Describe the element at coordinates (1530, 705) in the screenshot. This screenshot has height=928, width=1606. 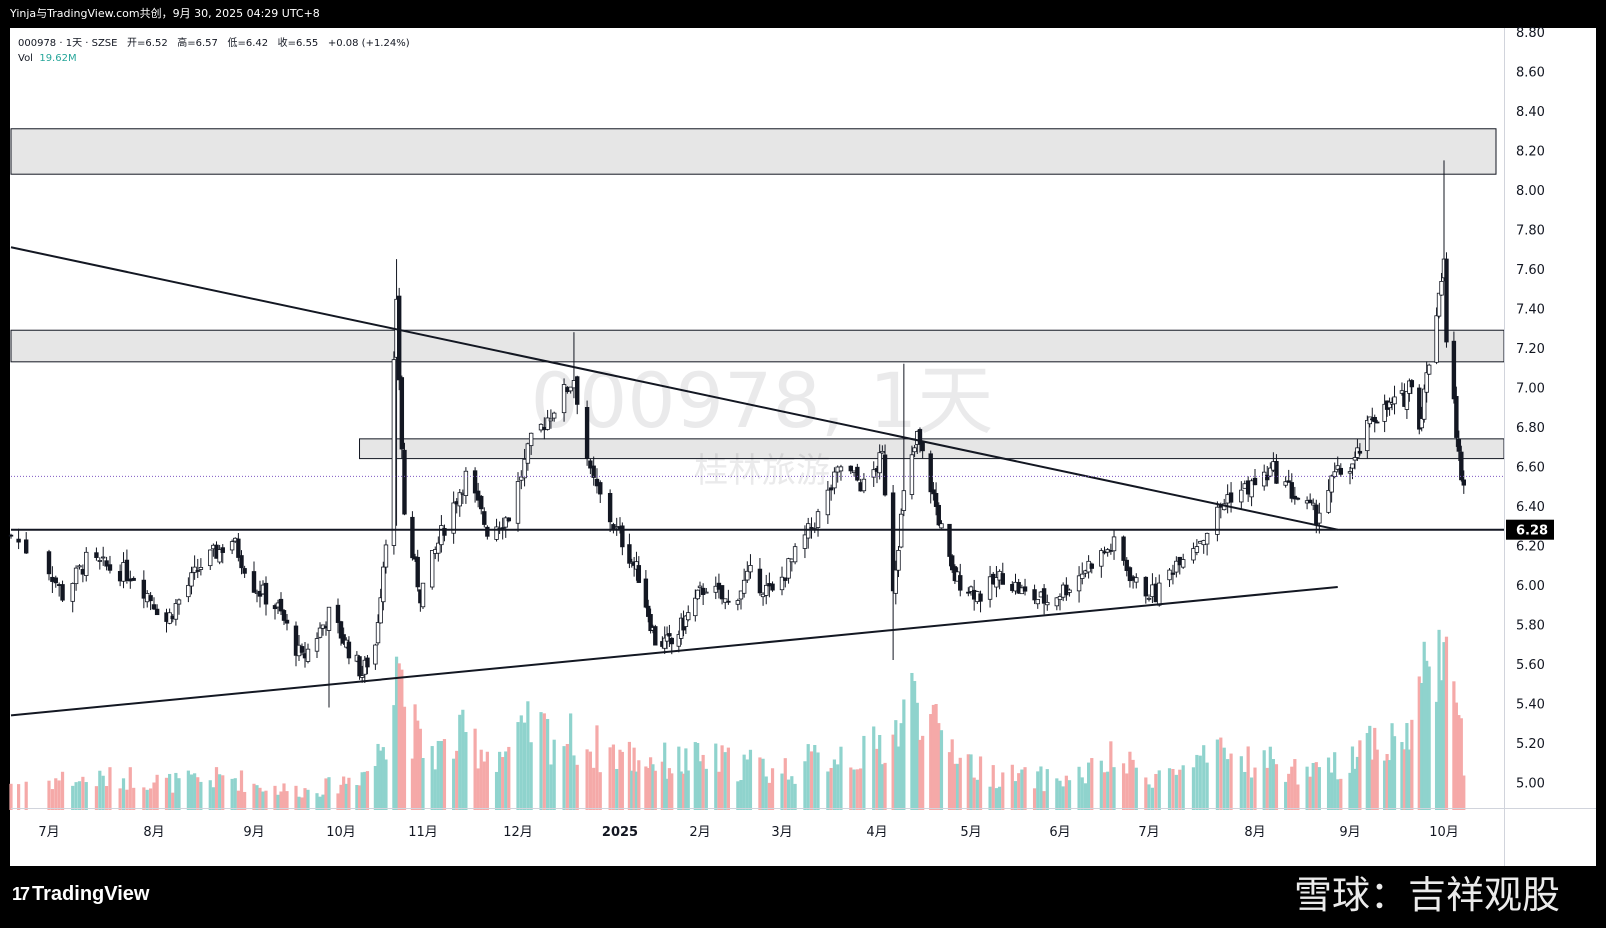
I see `price-tick-label: 5.40` at that location.